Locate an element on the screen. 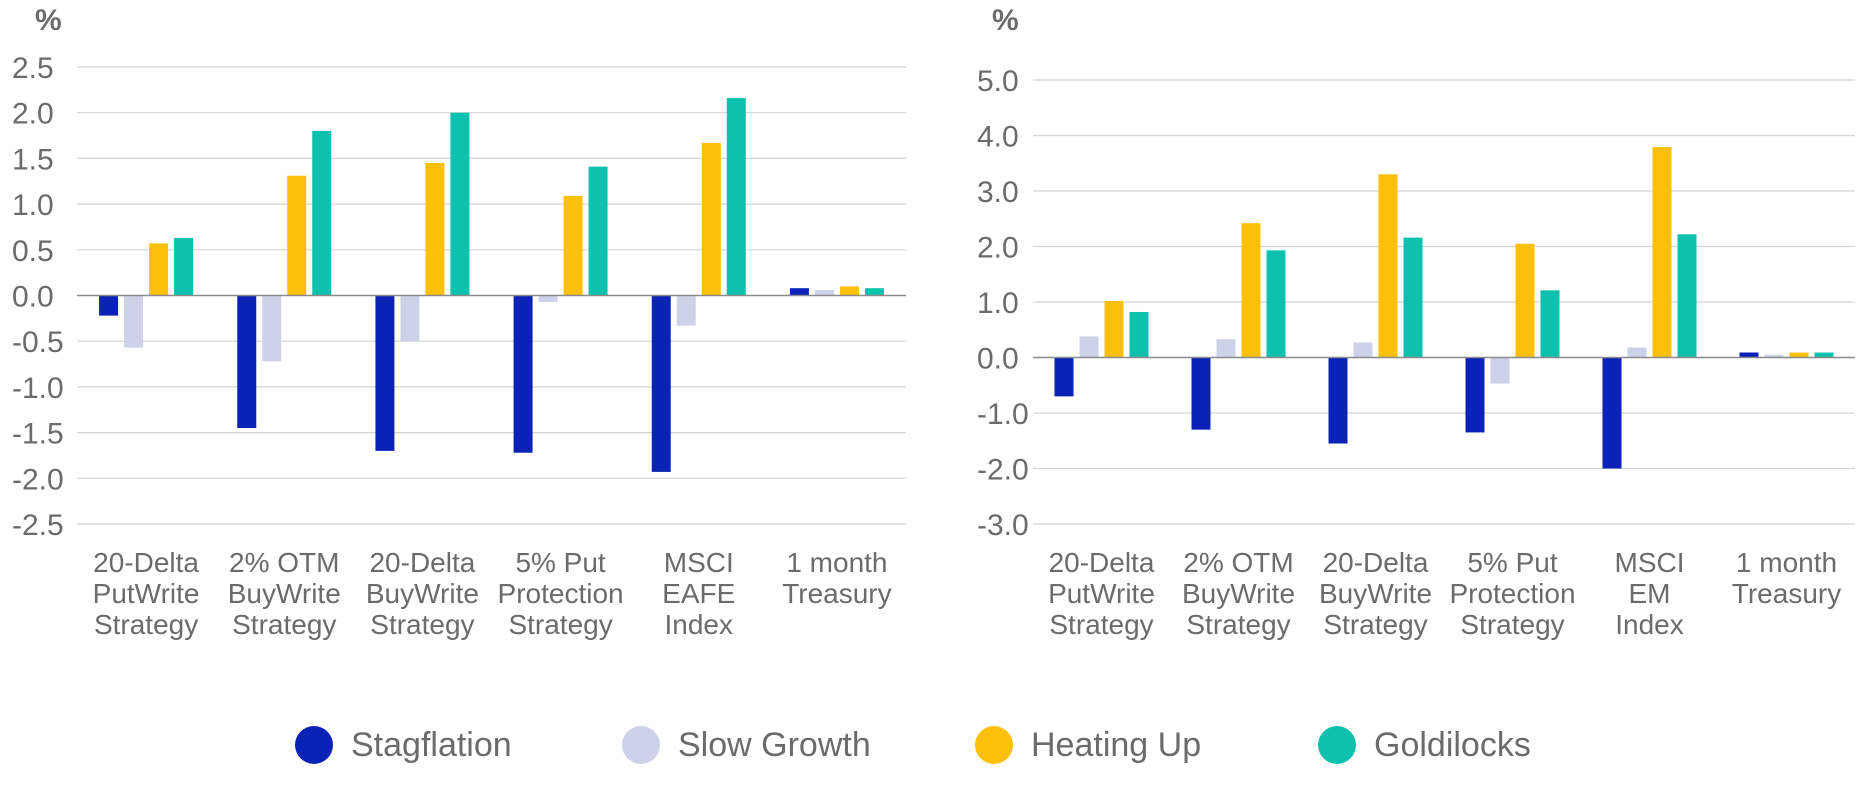 Image resolution: width=1870 pixels, height=797 pixels. category-label: 5% Put is located at coordinates (560, 562).